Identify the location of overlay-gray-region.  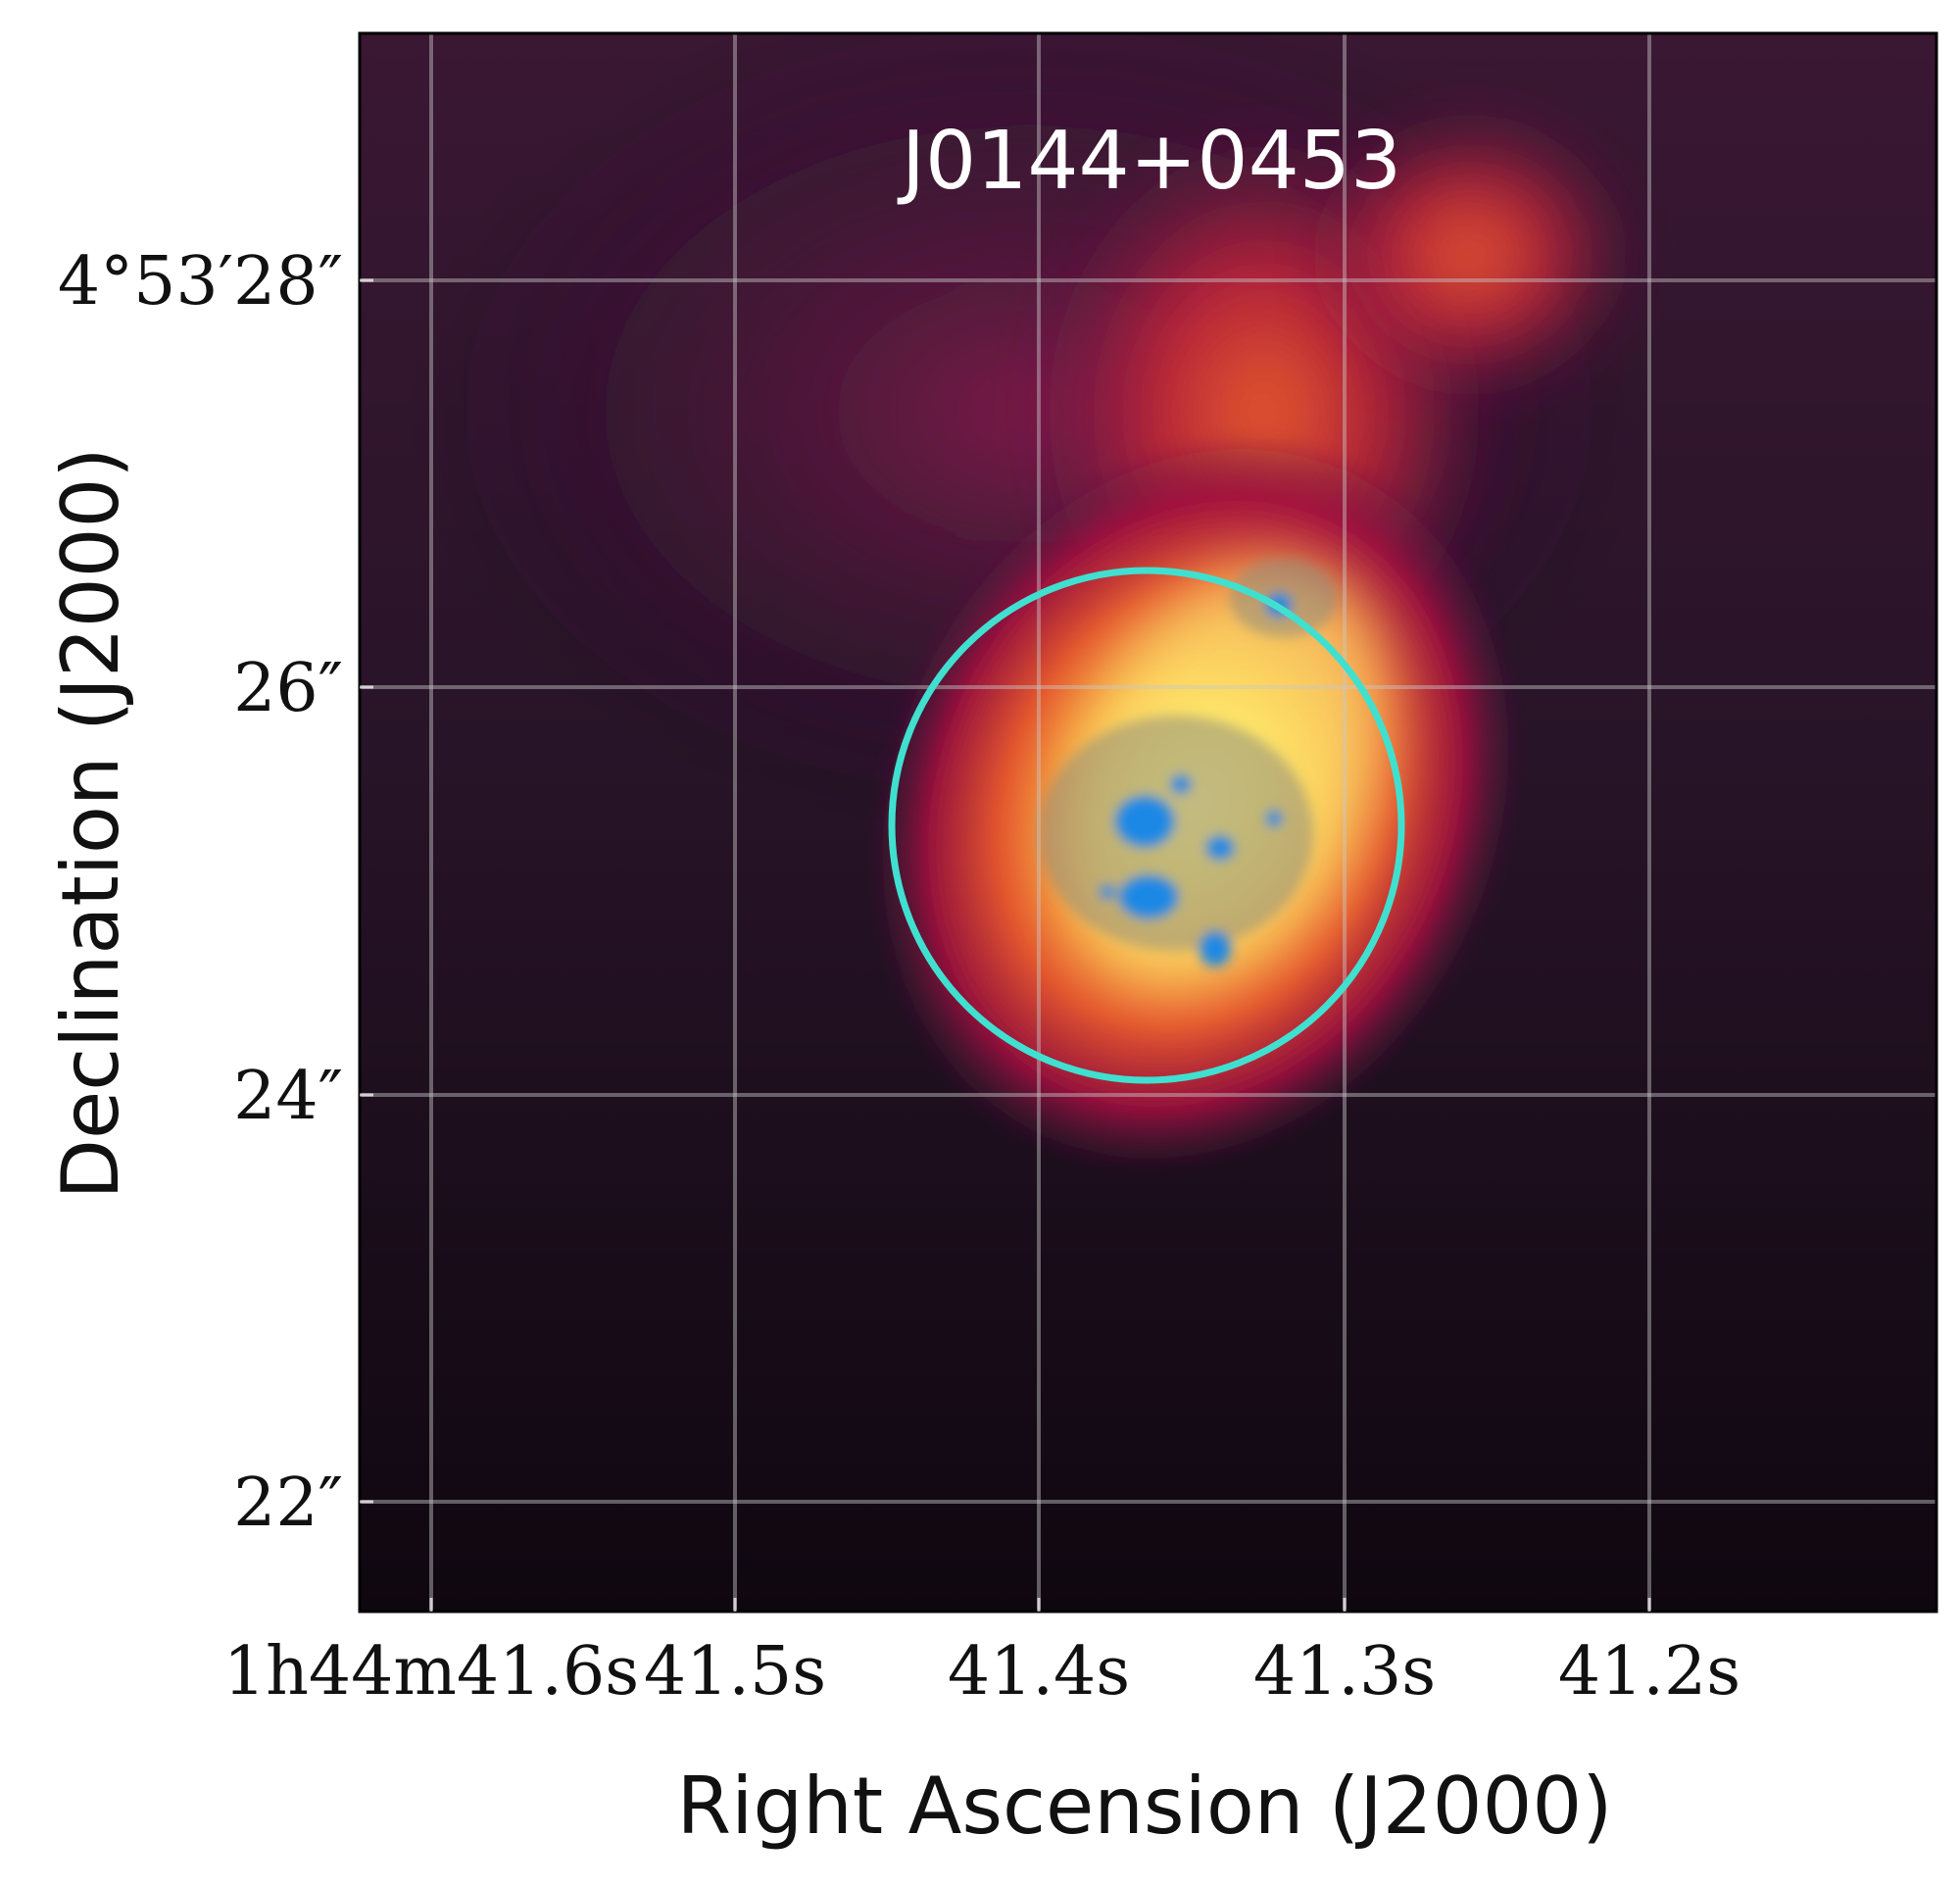
(1176, 833).